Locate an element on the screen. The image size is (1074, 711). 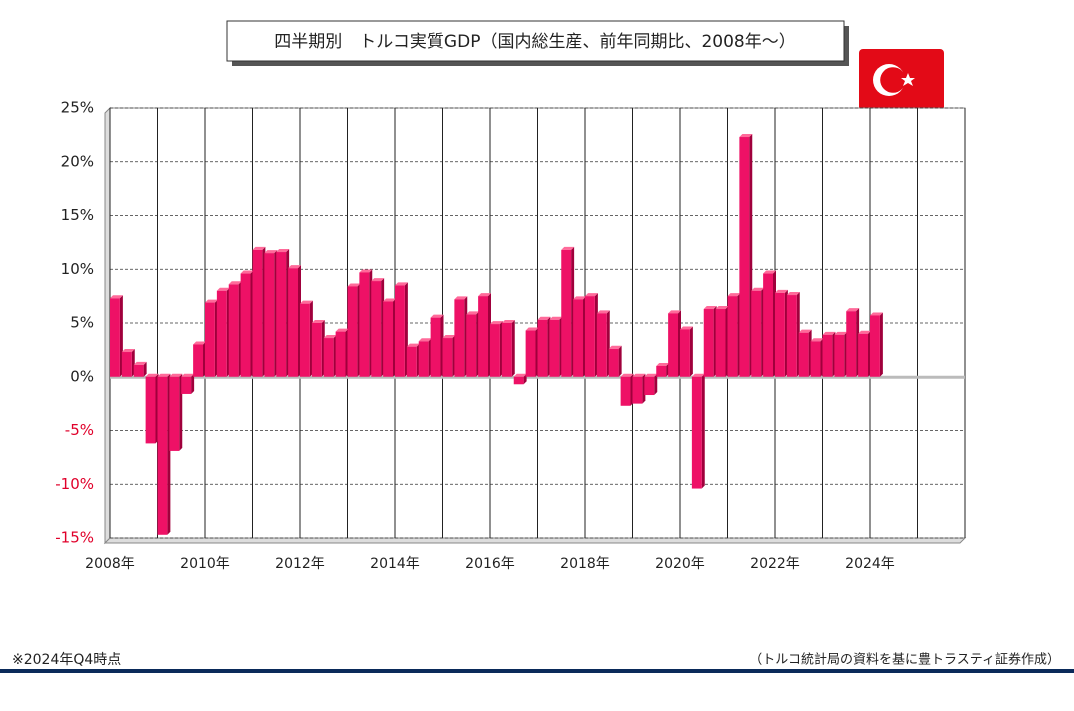
footer-rule is located at coordinates (537, 671).